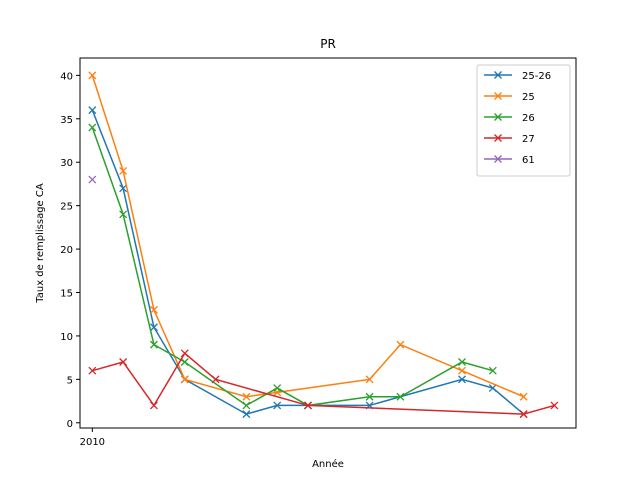 This screenshot has width=640, height=480. I want to click on y-tick-label: 20, so click(66, 250).